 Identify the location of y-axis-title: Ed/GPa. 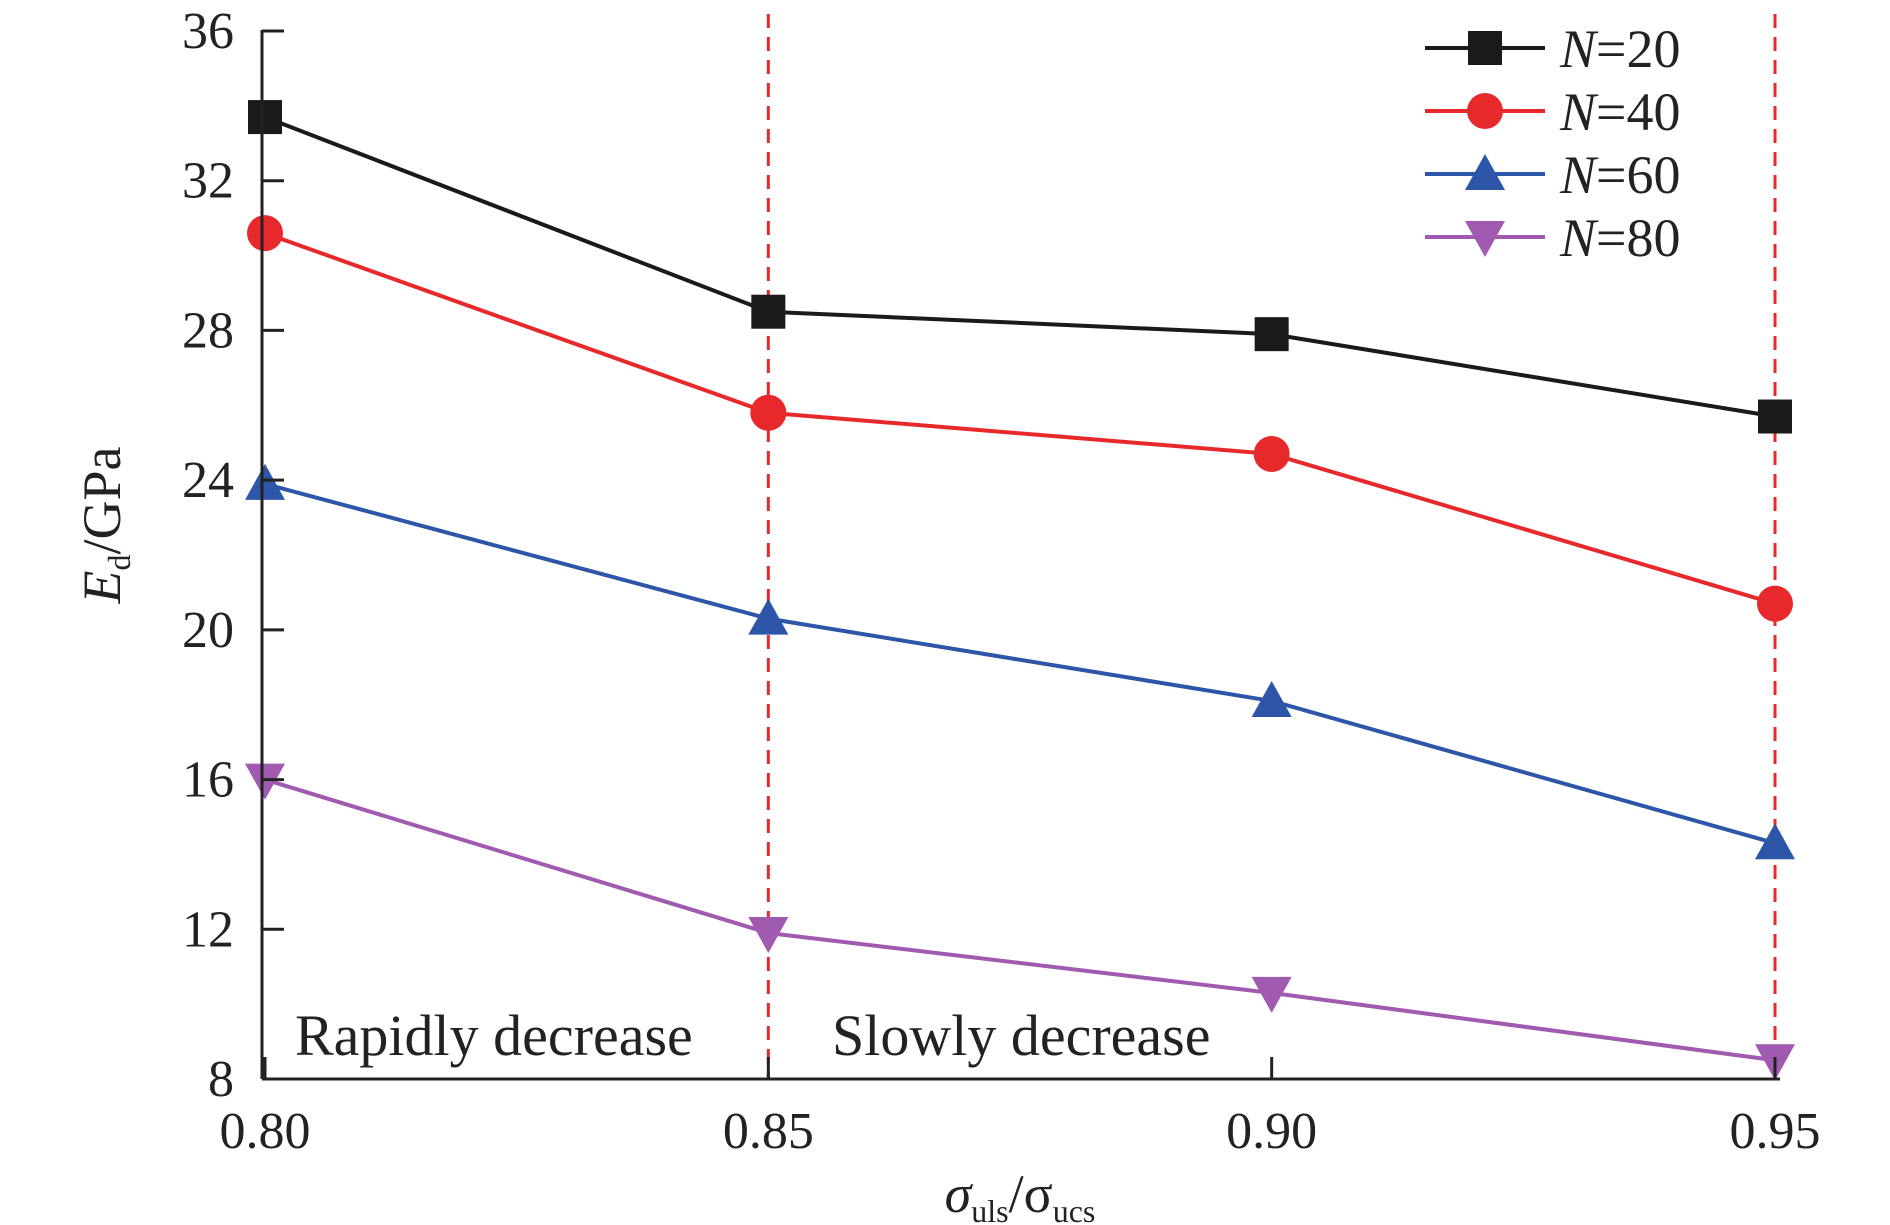
(104, 525).